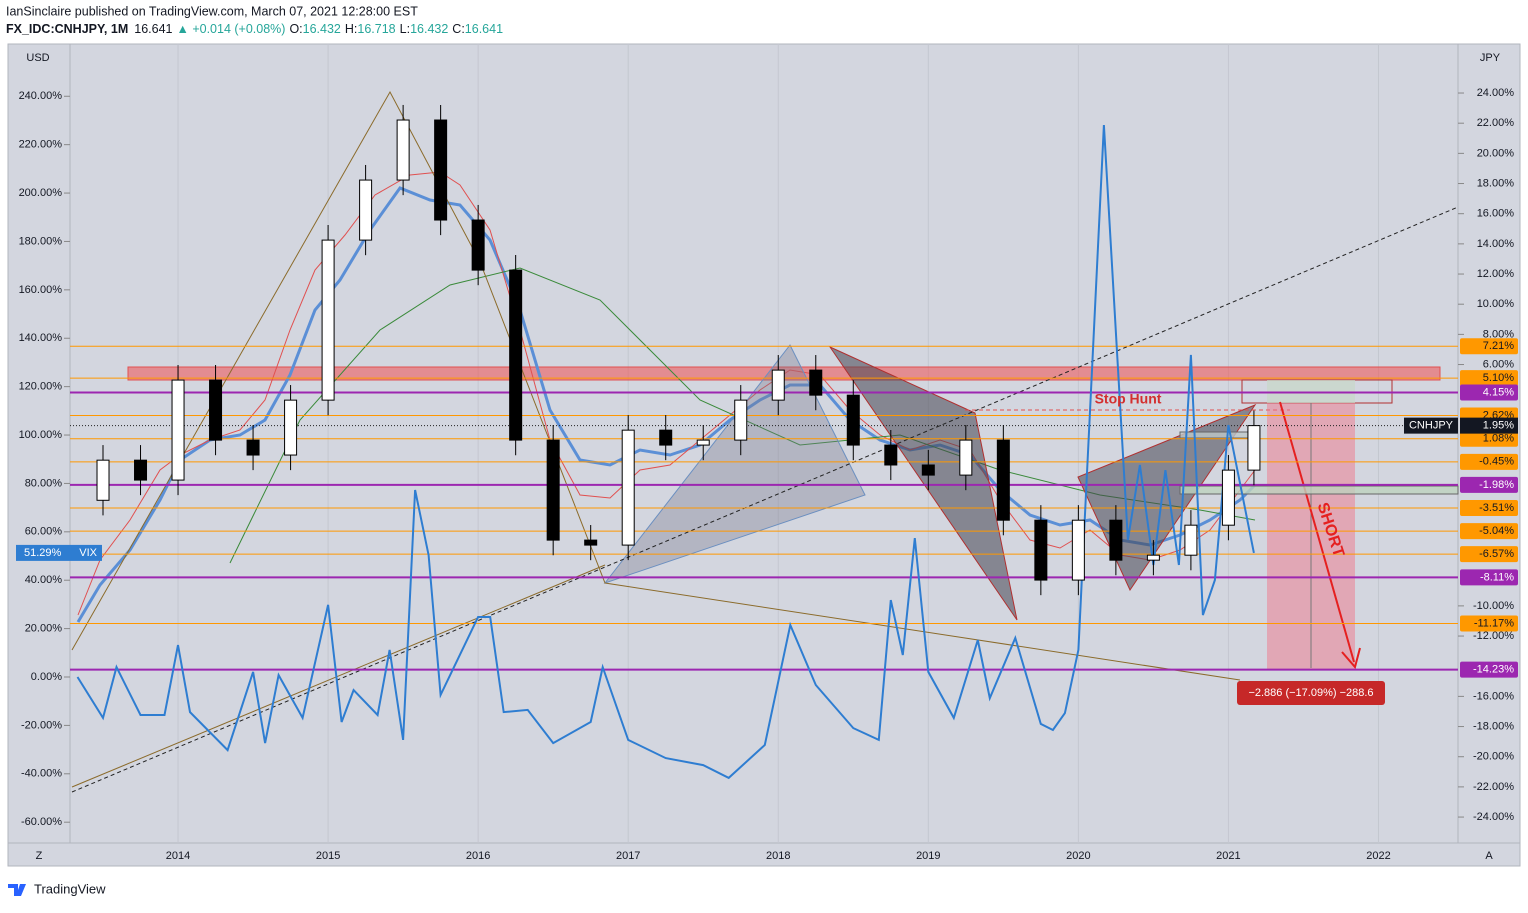 This screenshot has height=913, width=1528. What do you see at coordinates (41, 290) in the screenshot?
I see `y-tick-label: 160.00%` at bounding box center [41, 290].